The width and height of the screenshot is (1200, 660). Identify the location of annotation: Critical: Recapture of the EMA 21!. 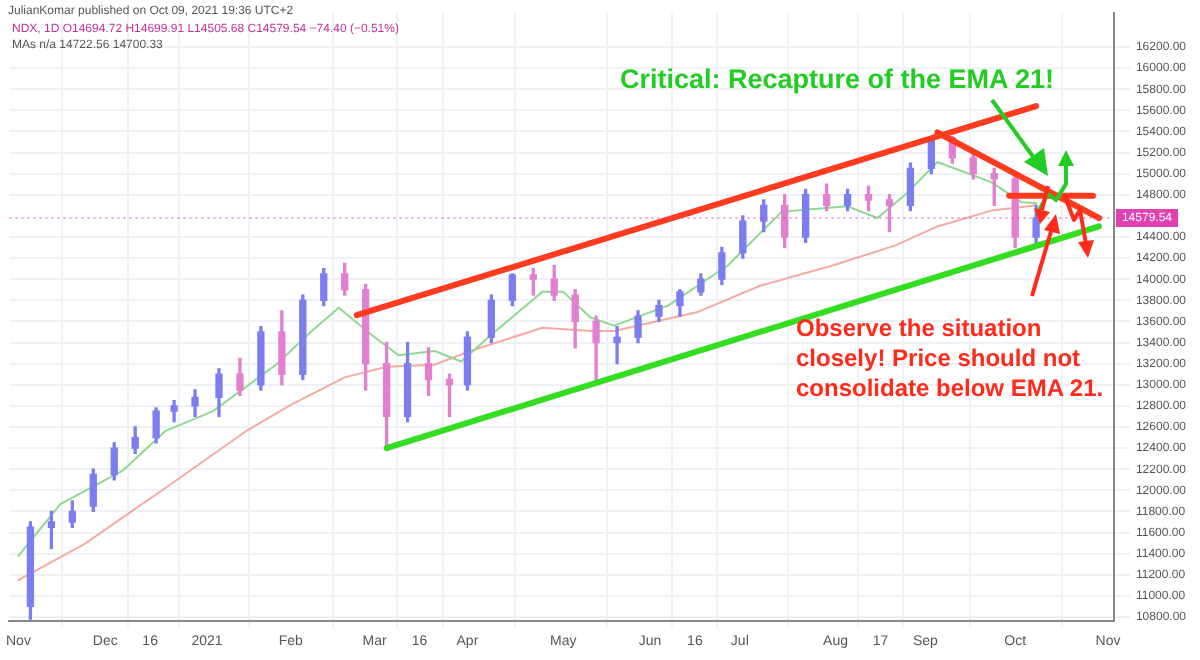
(837, 80).